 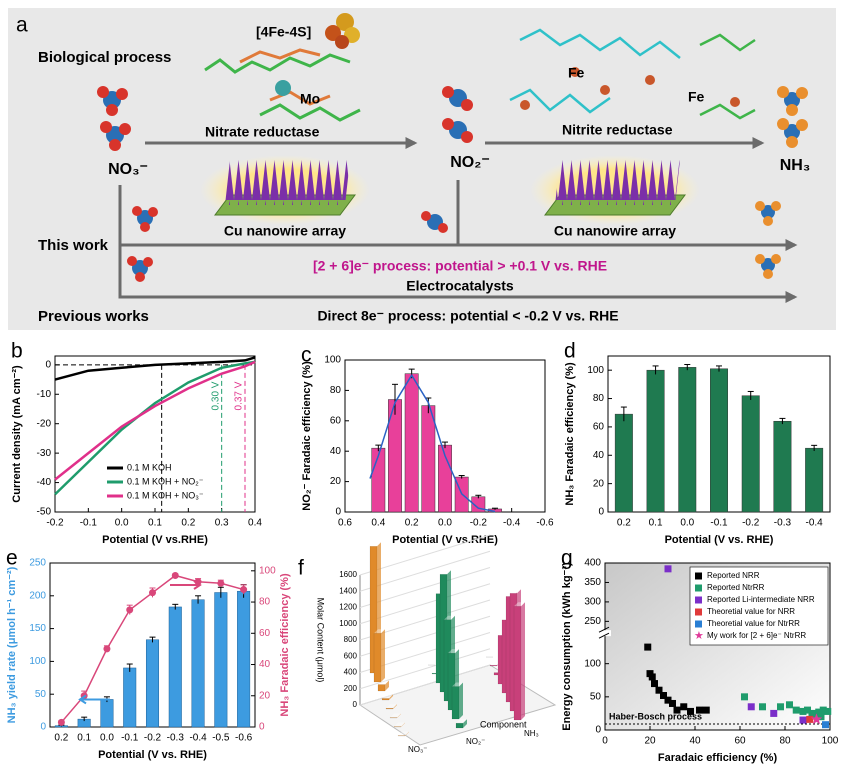 What do you see at coordinates (44, 482) in the screenshot?
I see `y-tick-label: -40` at bounding box center [44, 482].